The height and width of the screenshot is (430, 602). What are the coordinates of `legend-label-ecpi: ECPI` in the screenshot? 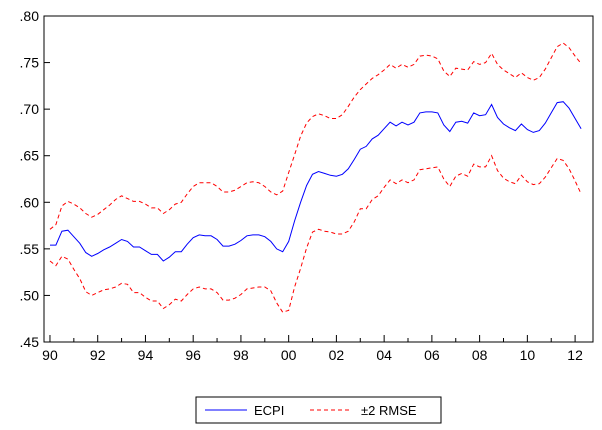 It's located at (269, 410).